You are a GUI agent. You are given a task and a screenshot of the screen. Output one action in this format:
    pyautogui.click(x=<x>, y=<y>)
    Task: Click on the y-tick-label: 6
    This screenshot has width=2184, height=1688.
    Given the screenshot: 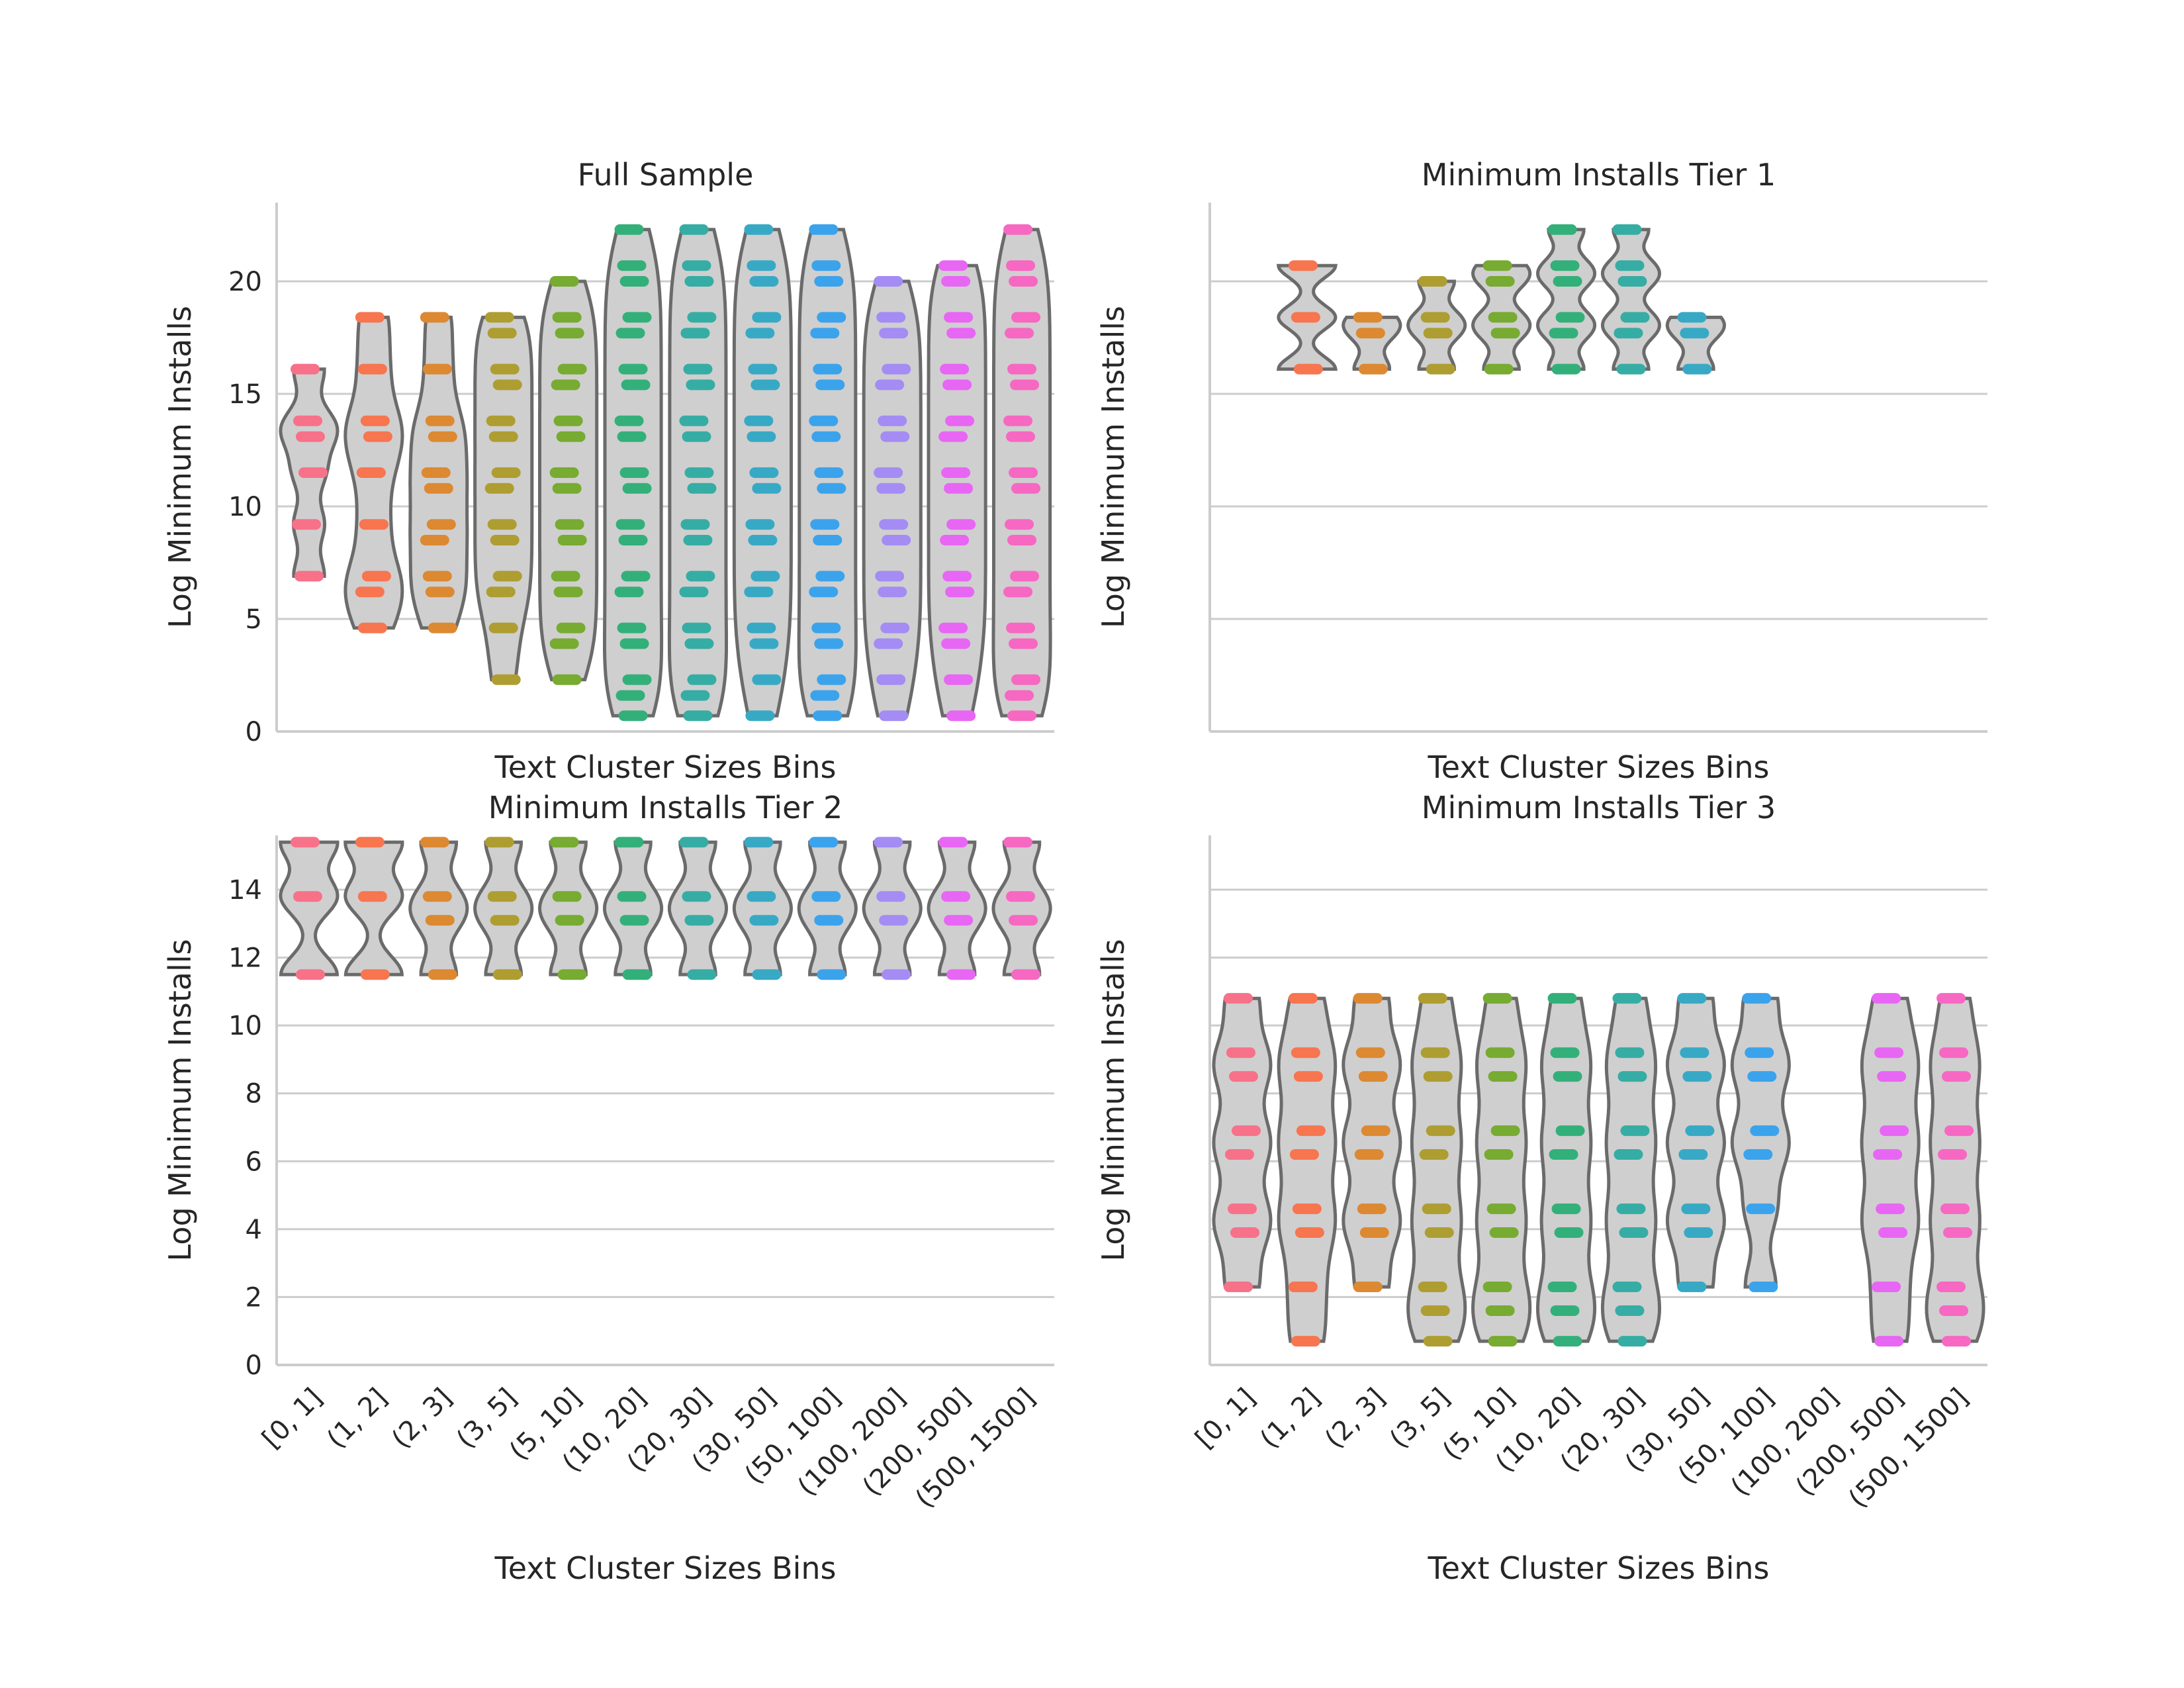 What is the action you would take?
    pyautogui.click(x=254, y=1162)
    